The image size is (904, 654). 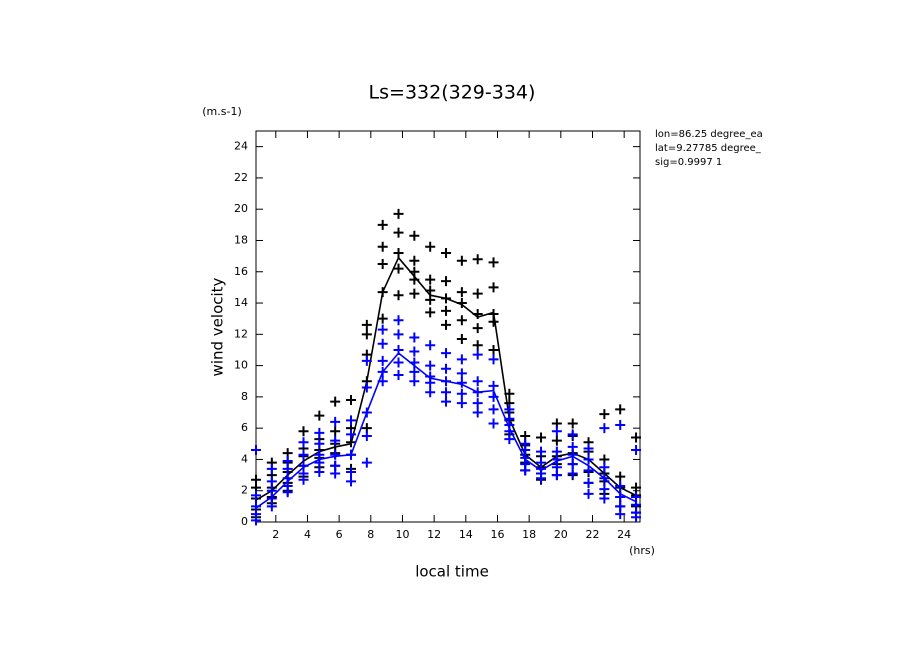 I want to click on y-tick-label: 18, so click(x=241, y=239).